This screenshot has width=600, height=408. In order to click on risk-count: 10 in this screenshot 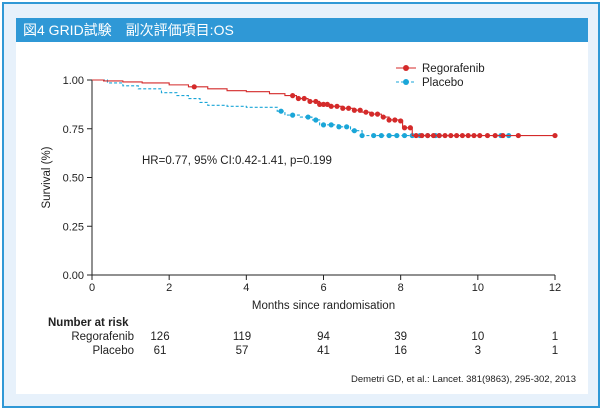, I will do `click(477, 337)`.